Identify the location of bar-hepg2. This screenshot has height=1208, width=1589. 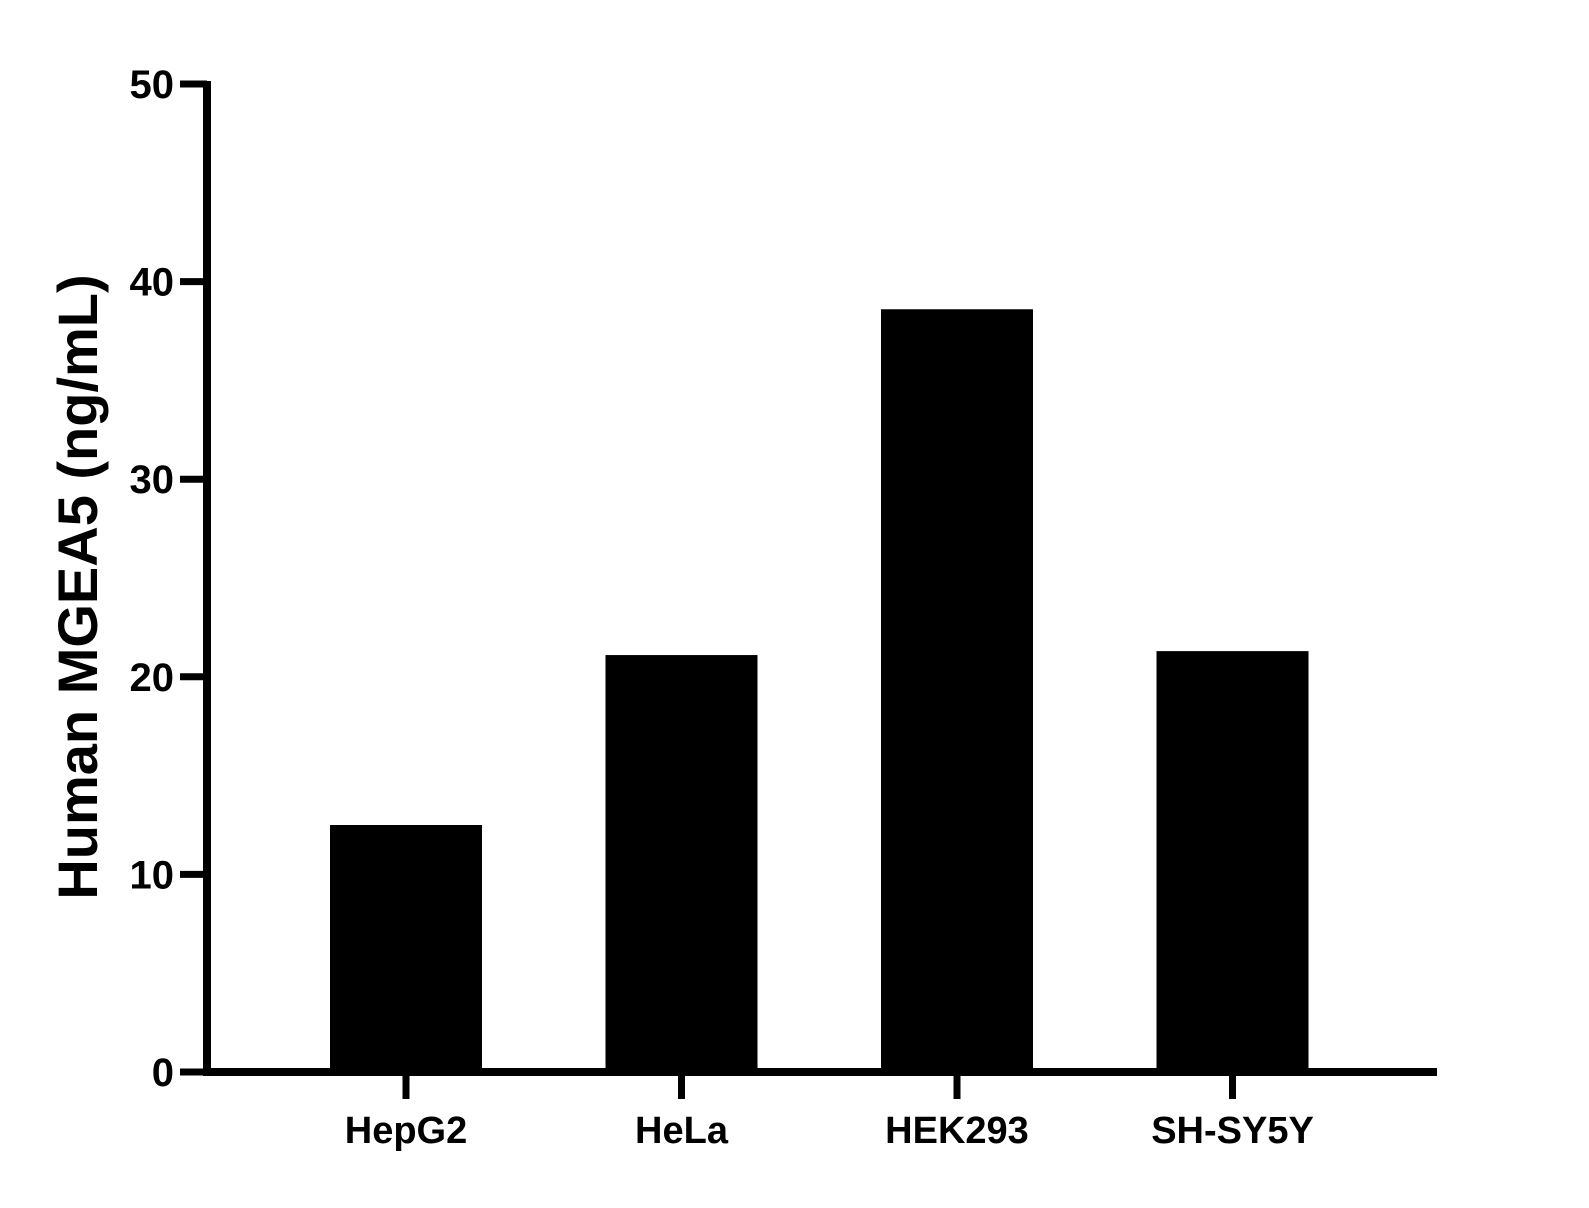
(406, 948).